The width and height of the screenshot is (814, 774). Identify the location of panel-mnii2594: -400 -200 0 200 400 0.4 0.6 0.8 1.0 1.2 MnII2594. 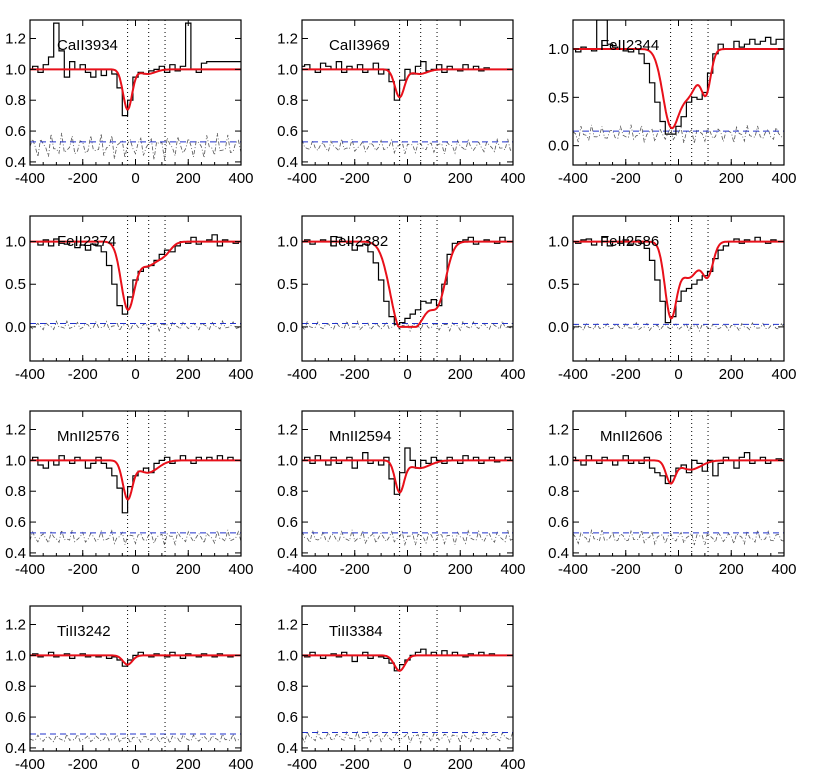
(401, 494).